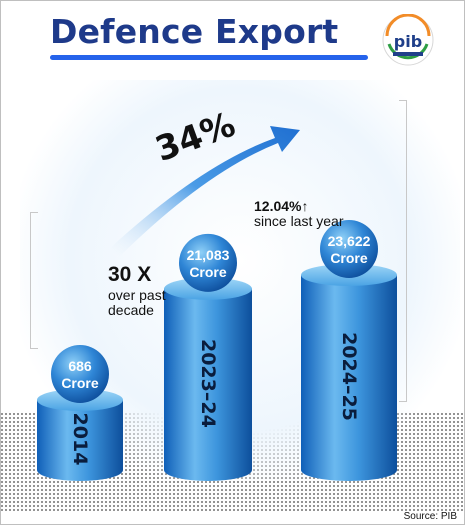 The height and width of the screenshot is (525, 465). Describe the element at coordinates (204, 192) in the screenshot. I see `growth-arrow` at that location.